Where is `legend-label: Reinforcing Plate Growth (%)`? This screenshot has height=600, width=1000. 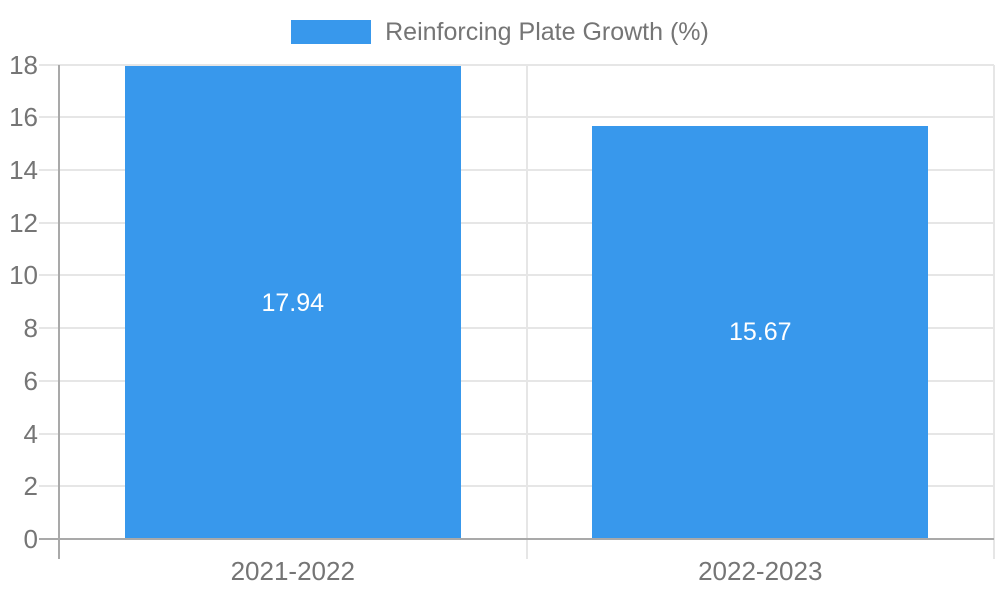 legend-label: Reinforcing Plate Growth (%) is located at coordinates (547, 32).